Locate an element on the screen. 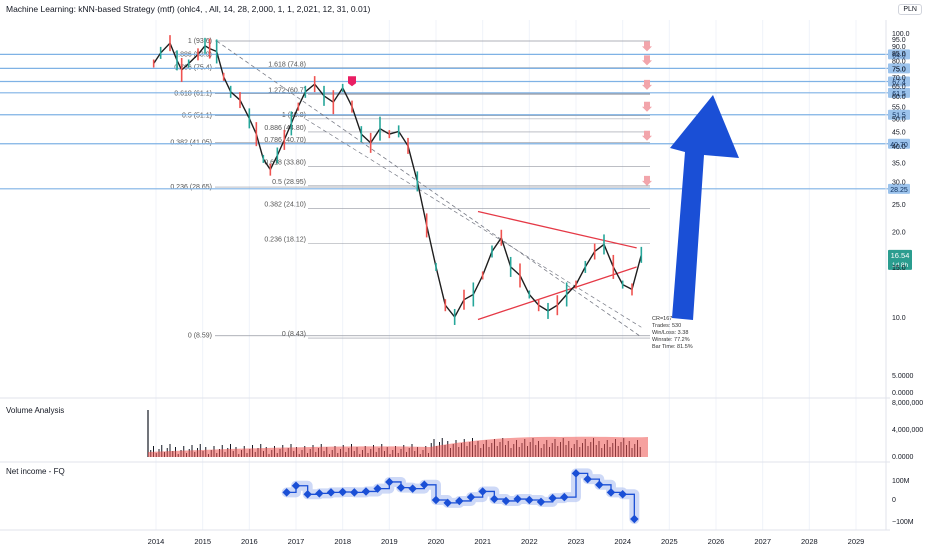 Image resolution: width=932 pixels, height=550 pixels. income-tick-label: −100M is located at coordinates (903, 522).